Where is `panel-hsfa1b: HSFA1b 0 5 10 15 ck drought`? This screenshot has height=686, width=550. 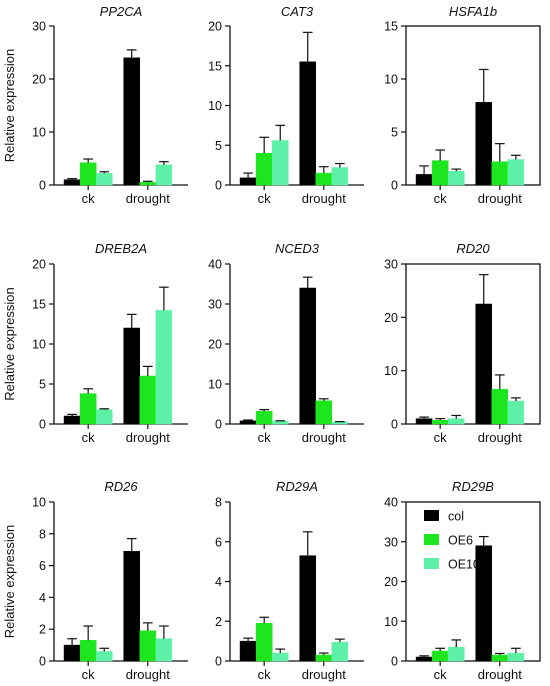 panel-hsfa1b: HSFA1b 0 5 10 15 ck drought is located at coordinates (462, 105).